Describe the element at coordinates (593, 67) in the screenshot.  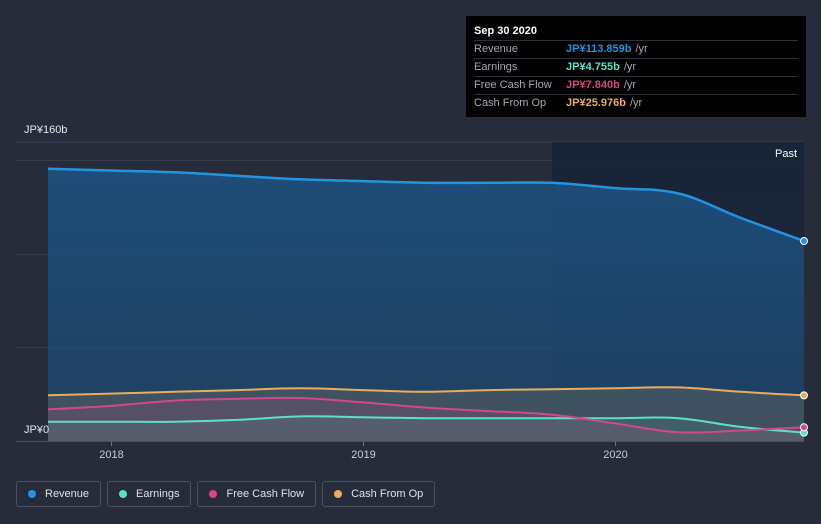
I see `tooltip-value: JP¥4.755b` at that location.